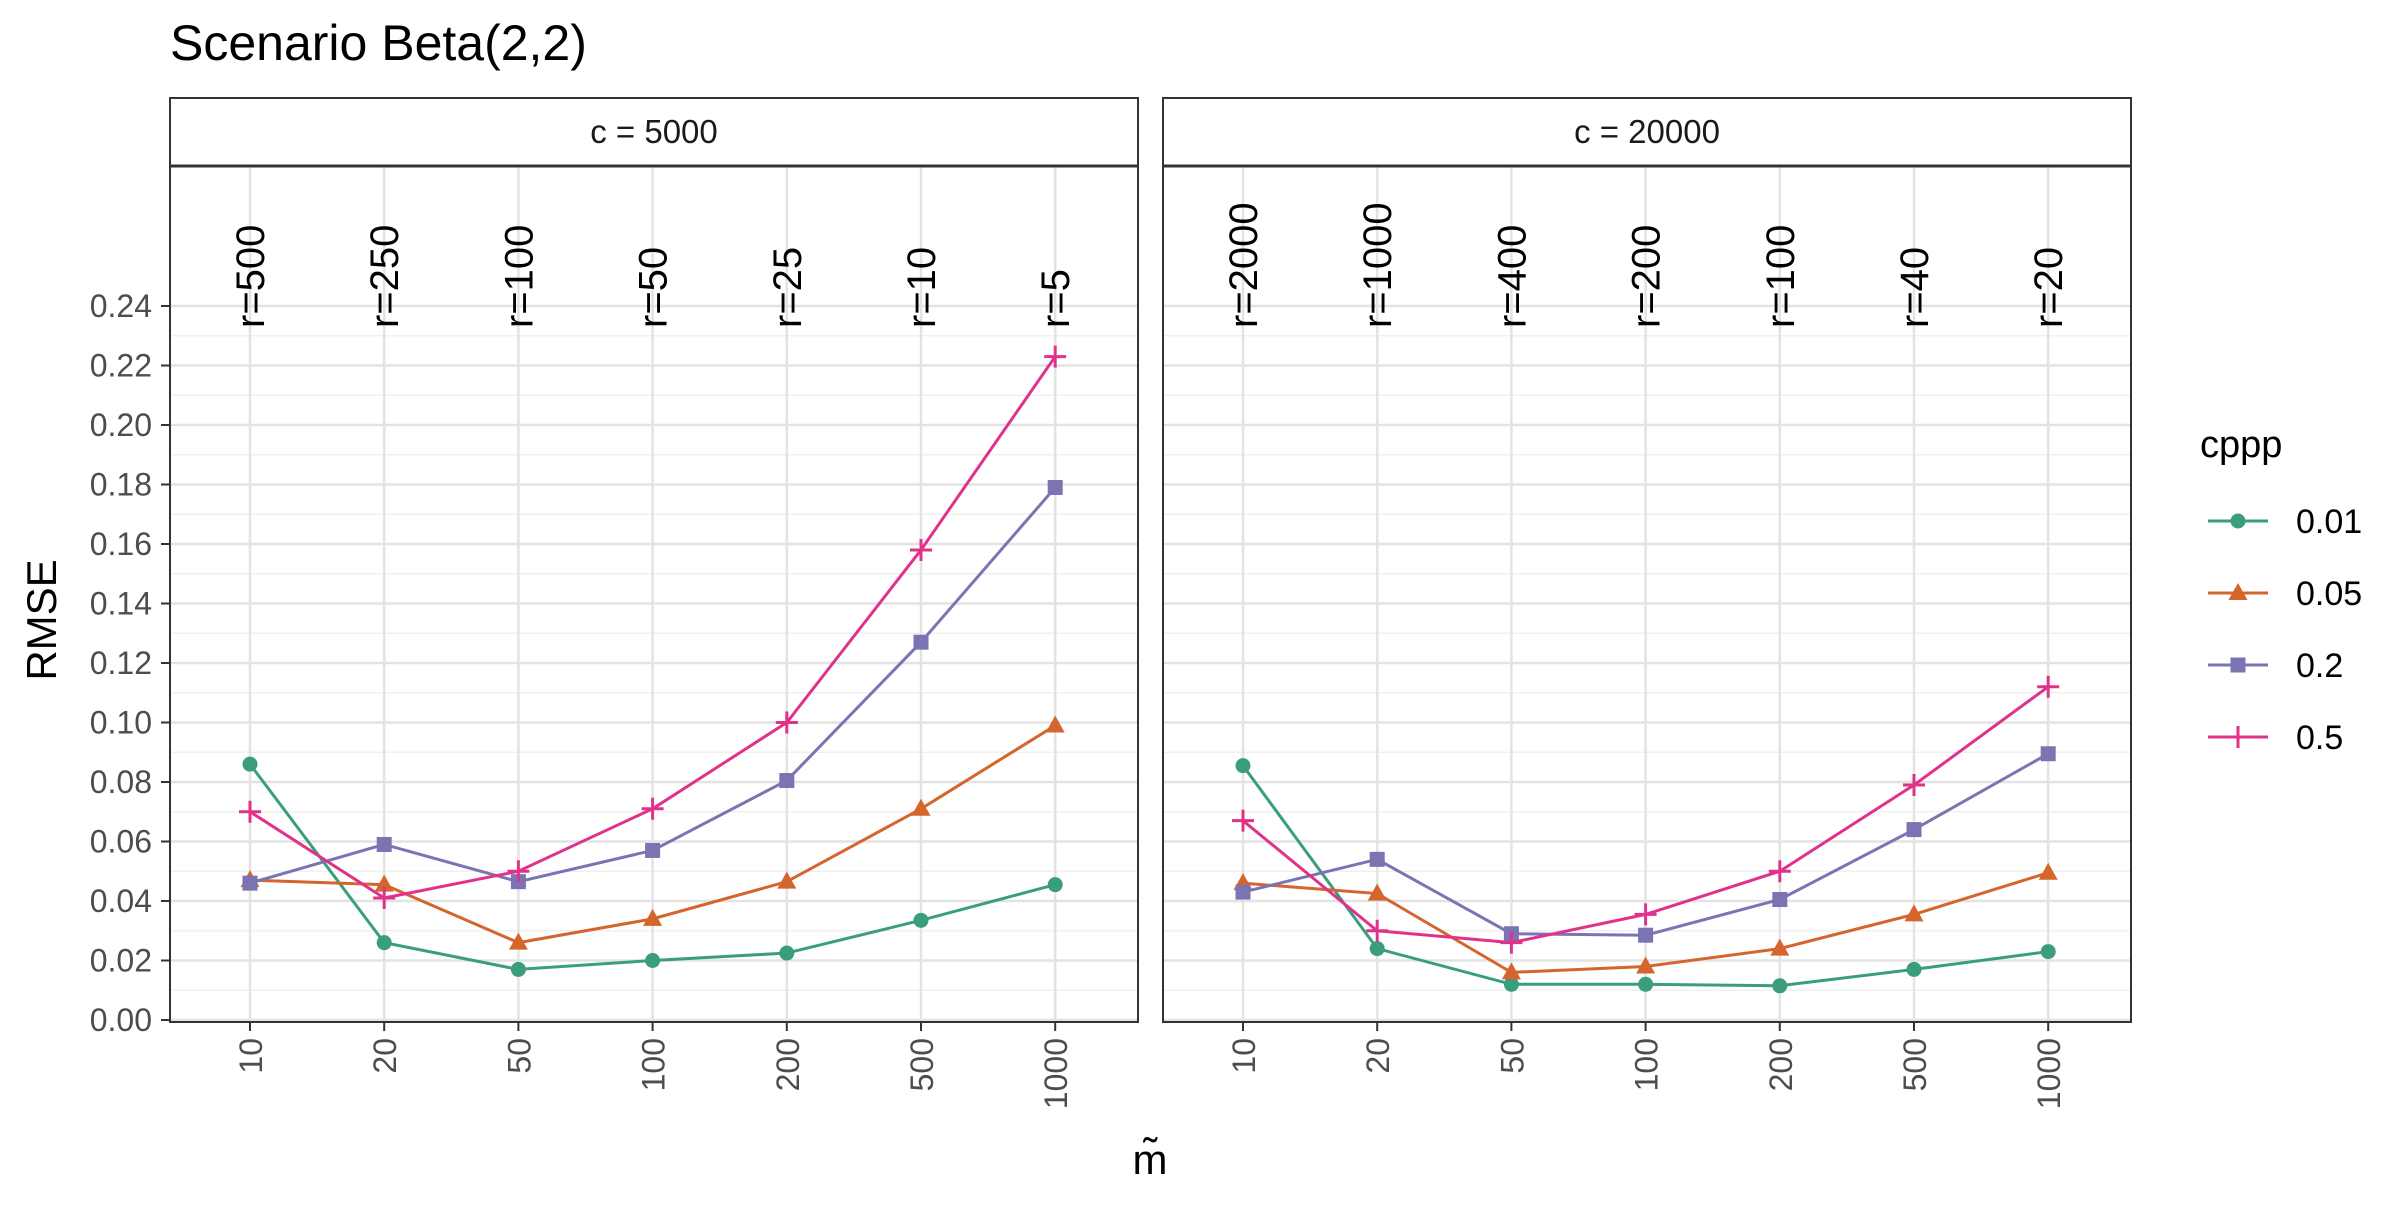 The height and width of the screenshot is (1205, 2400). I want to click on r-label: r=250, so click(385, 276).